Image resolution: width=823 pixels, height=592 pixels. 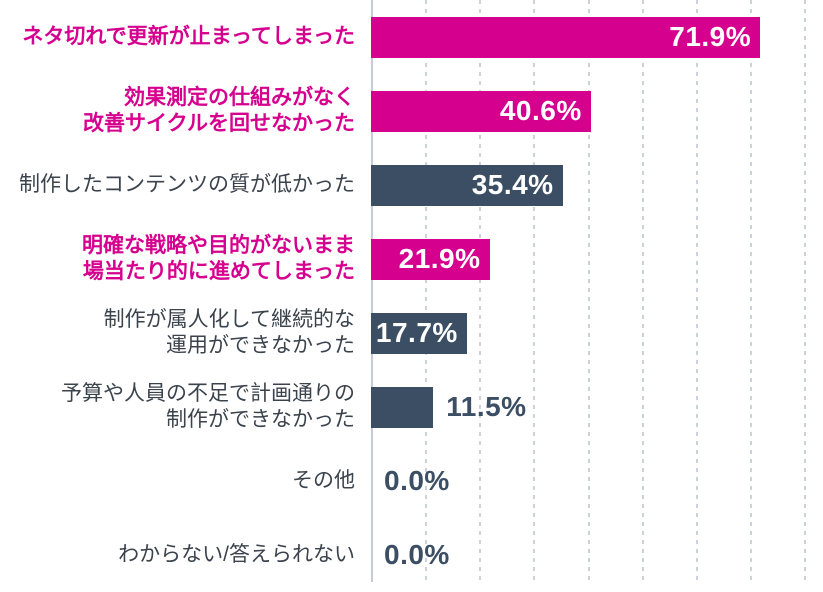 I want to click on value-label: 40.6%, so click(x=540, y=110).